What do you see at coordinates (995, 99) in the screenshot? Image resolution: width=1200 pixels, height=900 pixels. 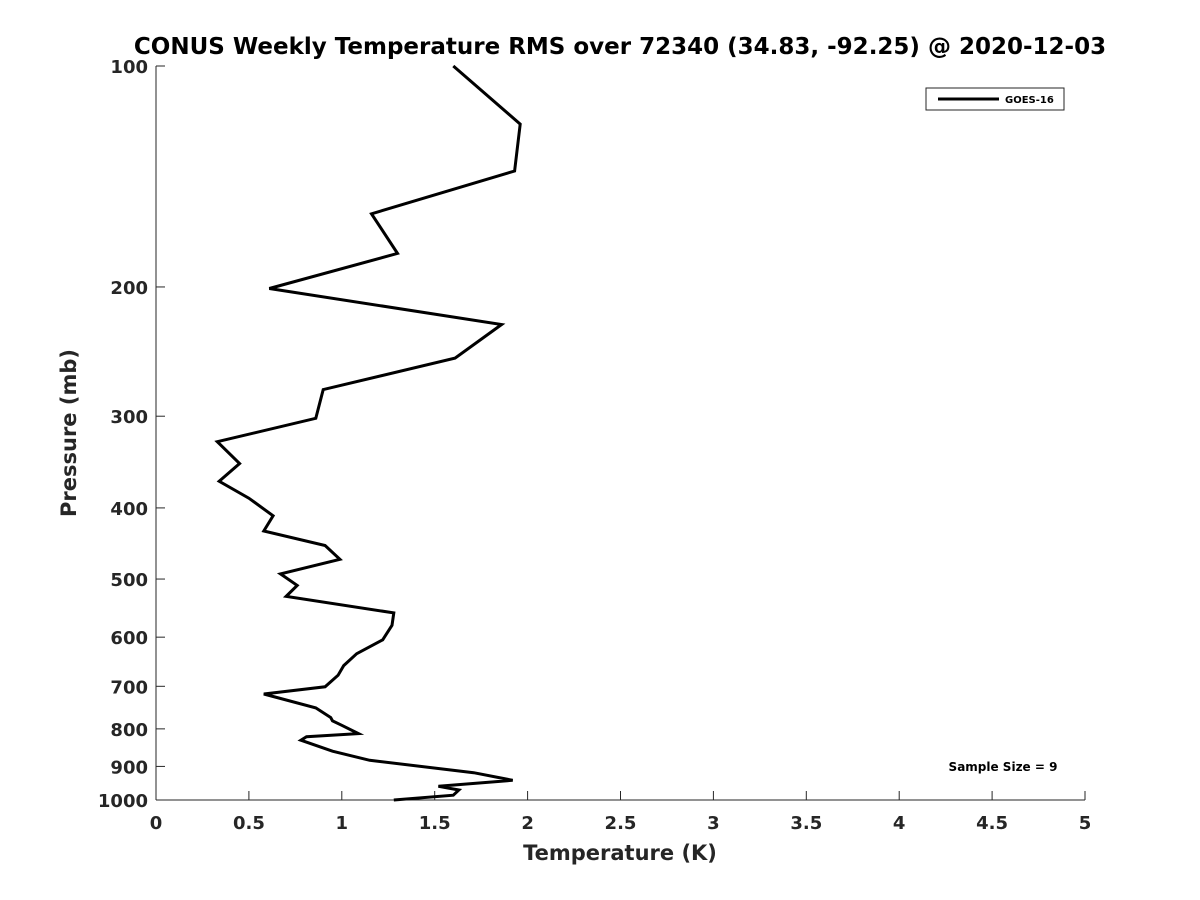 I see `legend: GOES-16` at bounding box center [995, 99].